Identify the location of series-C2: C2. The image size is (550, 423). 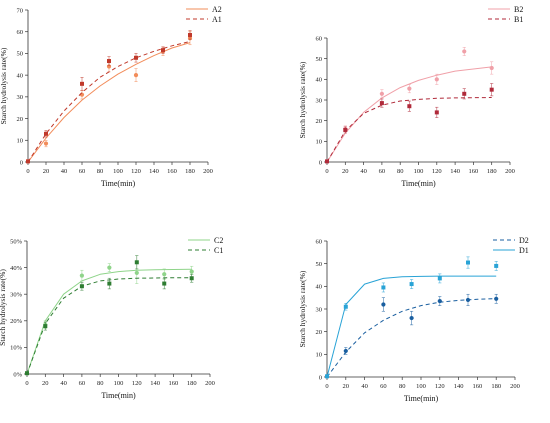
(123, 306).